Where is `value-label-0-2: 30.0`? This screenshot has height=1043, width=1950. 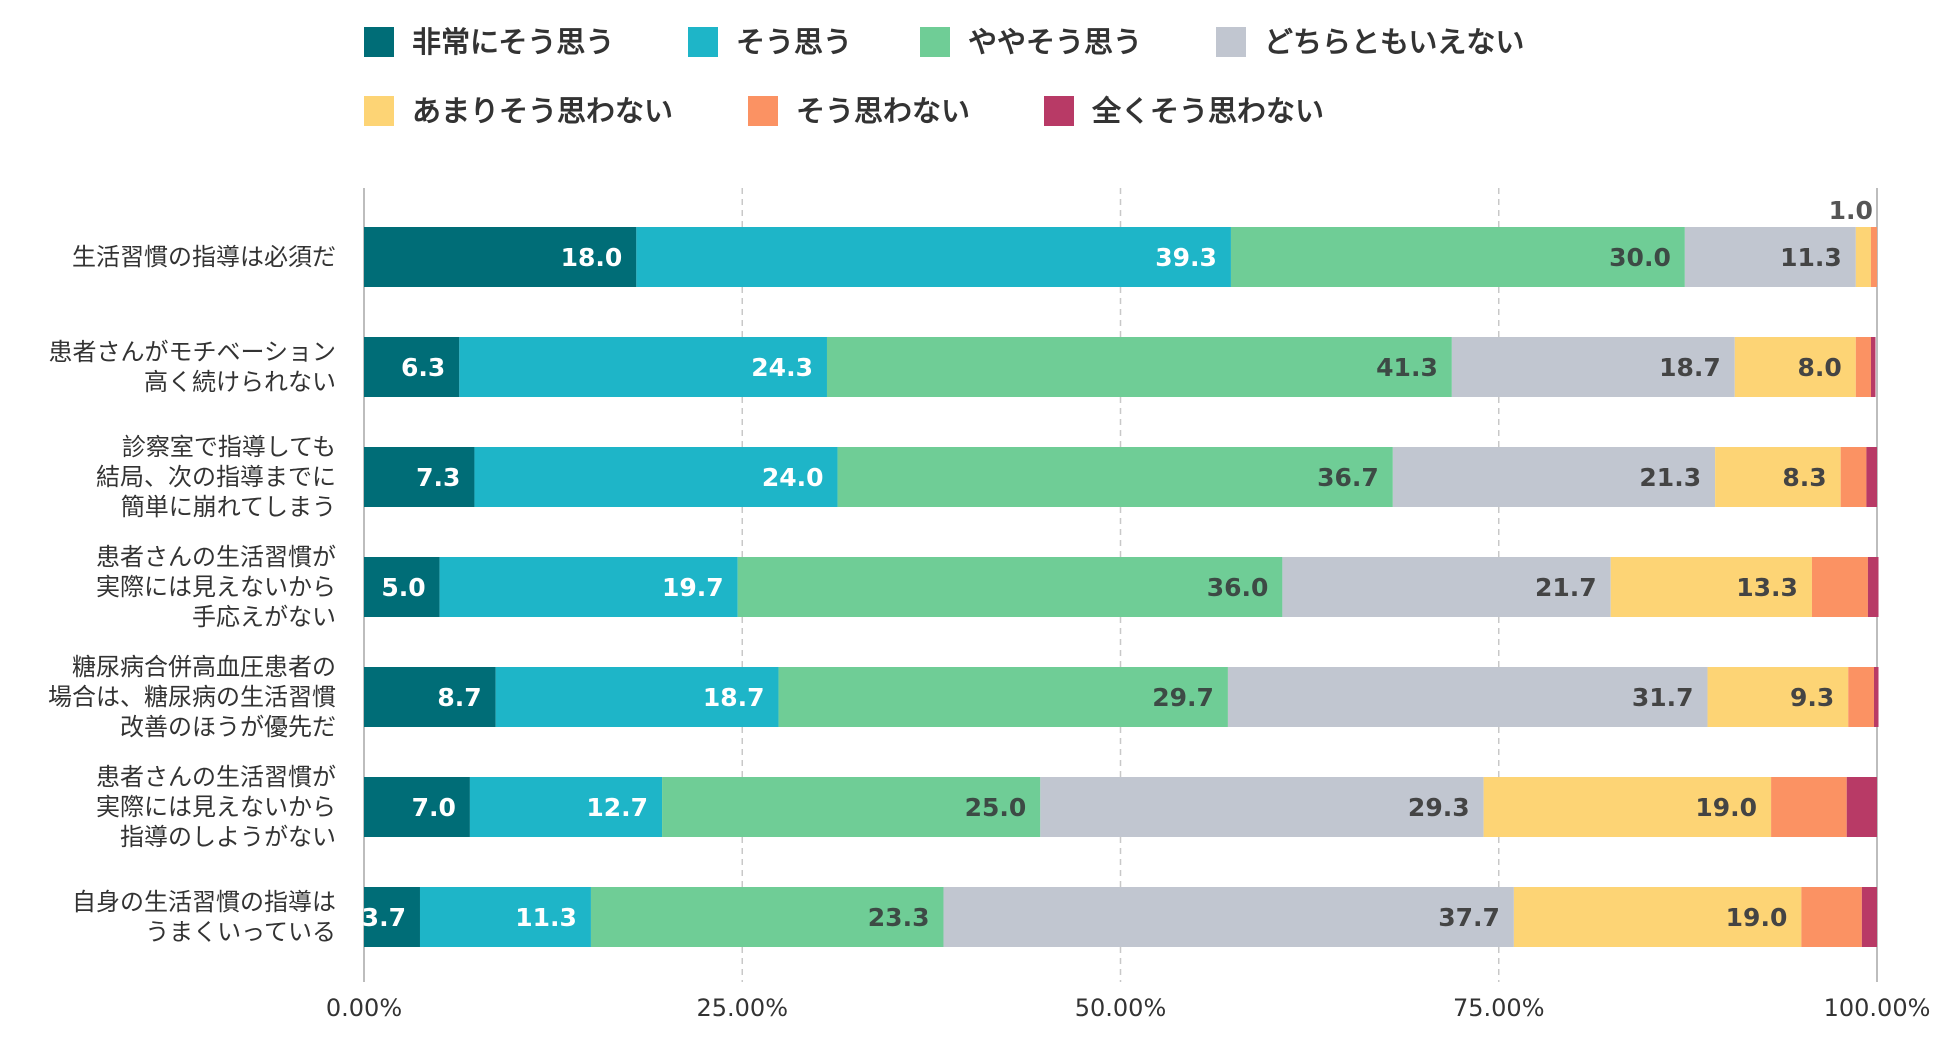
value-label-0-2: 30.0 is located at coordinates (1640, 257).